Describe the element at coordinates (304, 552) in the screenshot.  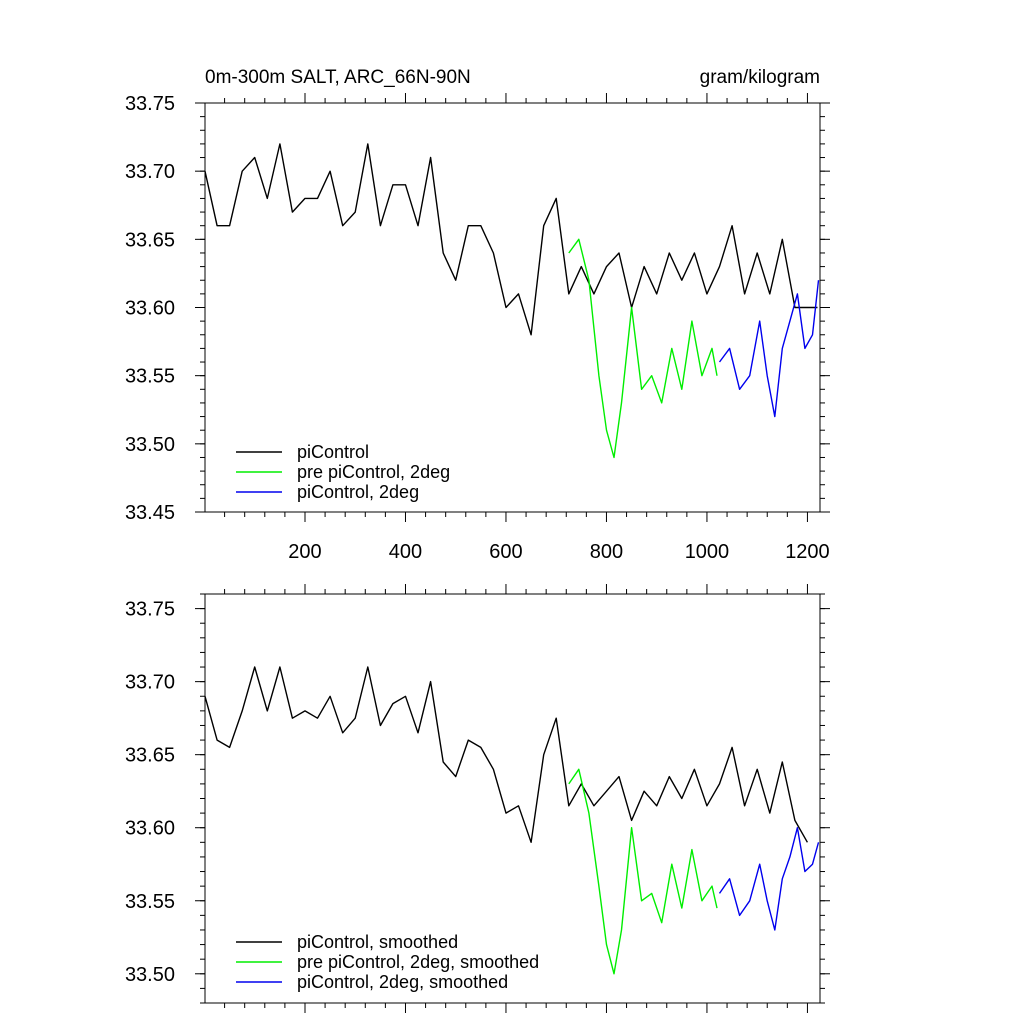
I see `x-tick-label: 200` at that location.